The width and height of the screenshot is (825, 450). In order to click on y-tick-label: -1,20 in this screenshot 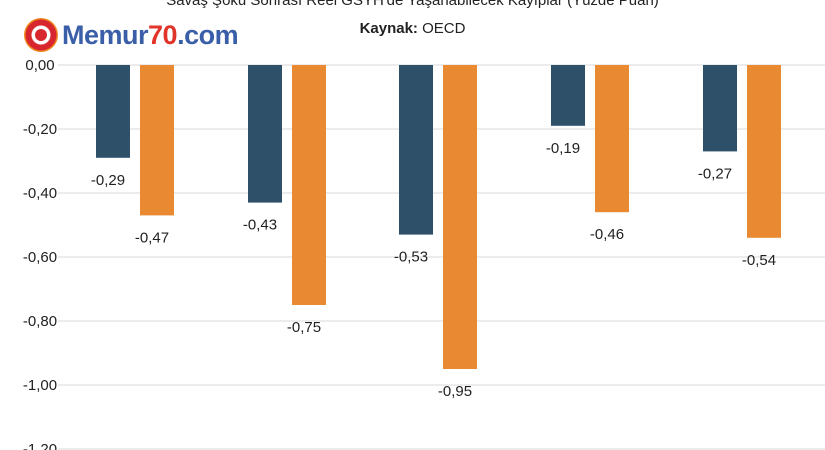, I will do `click(40, 445)`.